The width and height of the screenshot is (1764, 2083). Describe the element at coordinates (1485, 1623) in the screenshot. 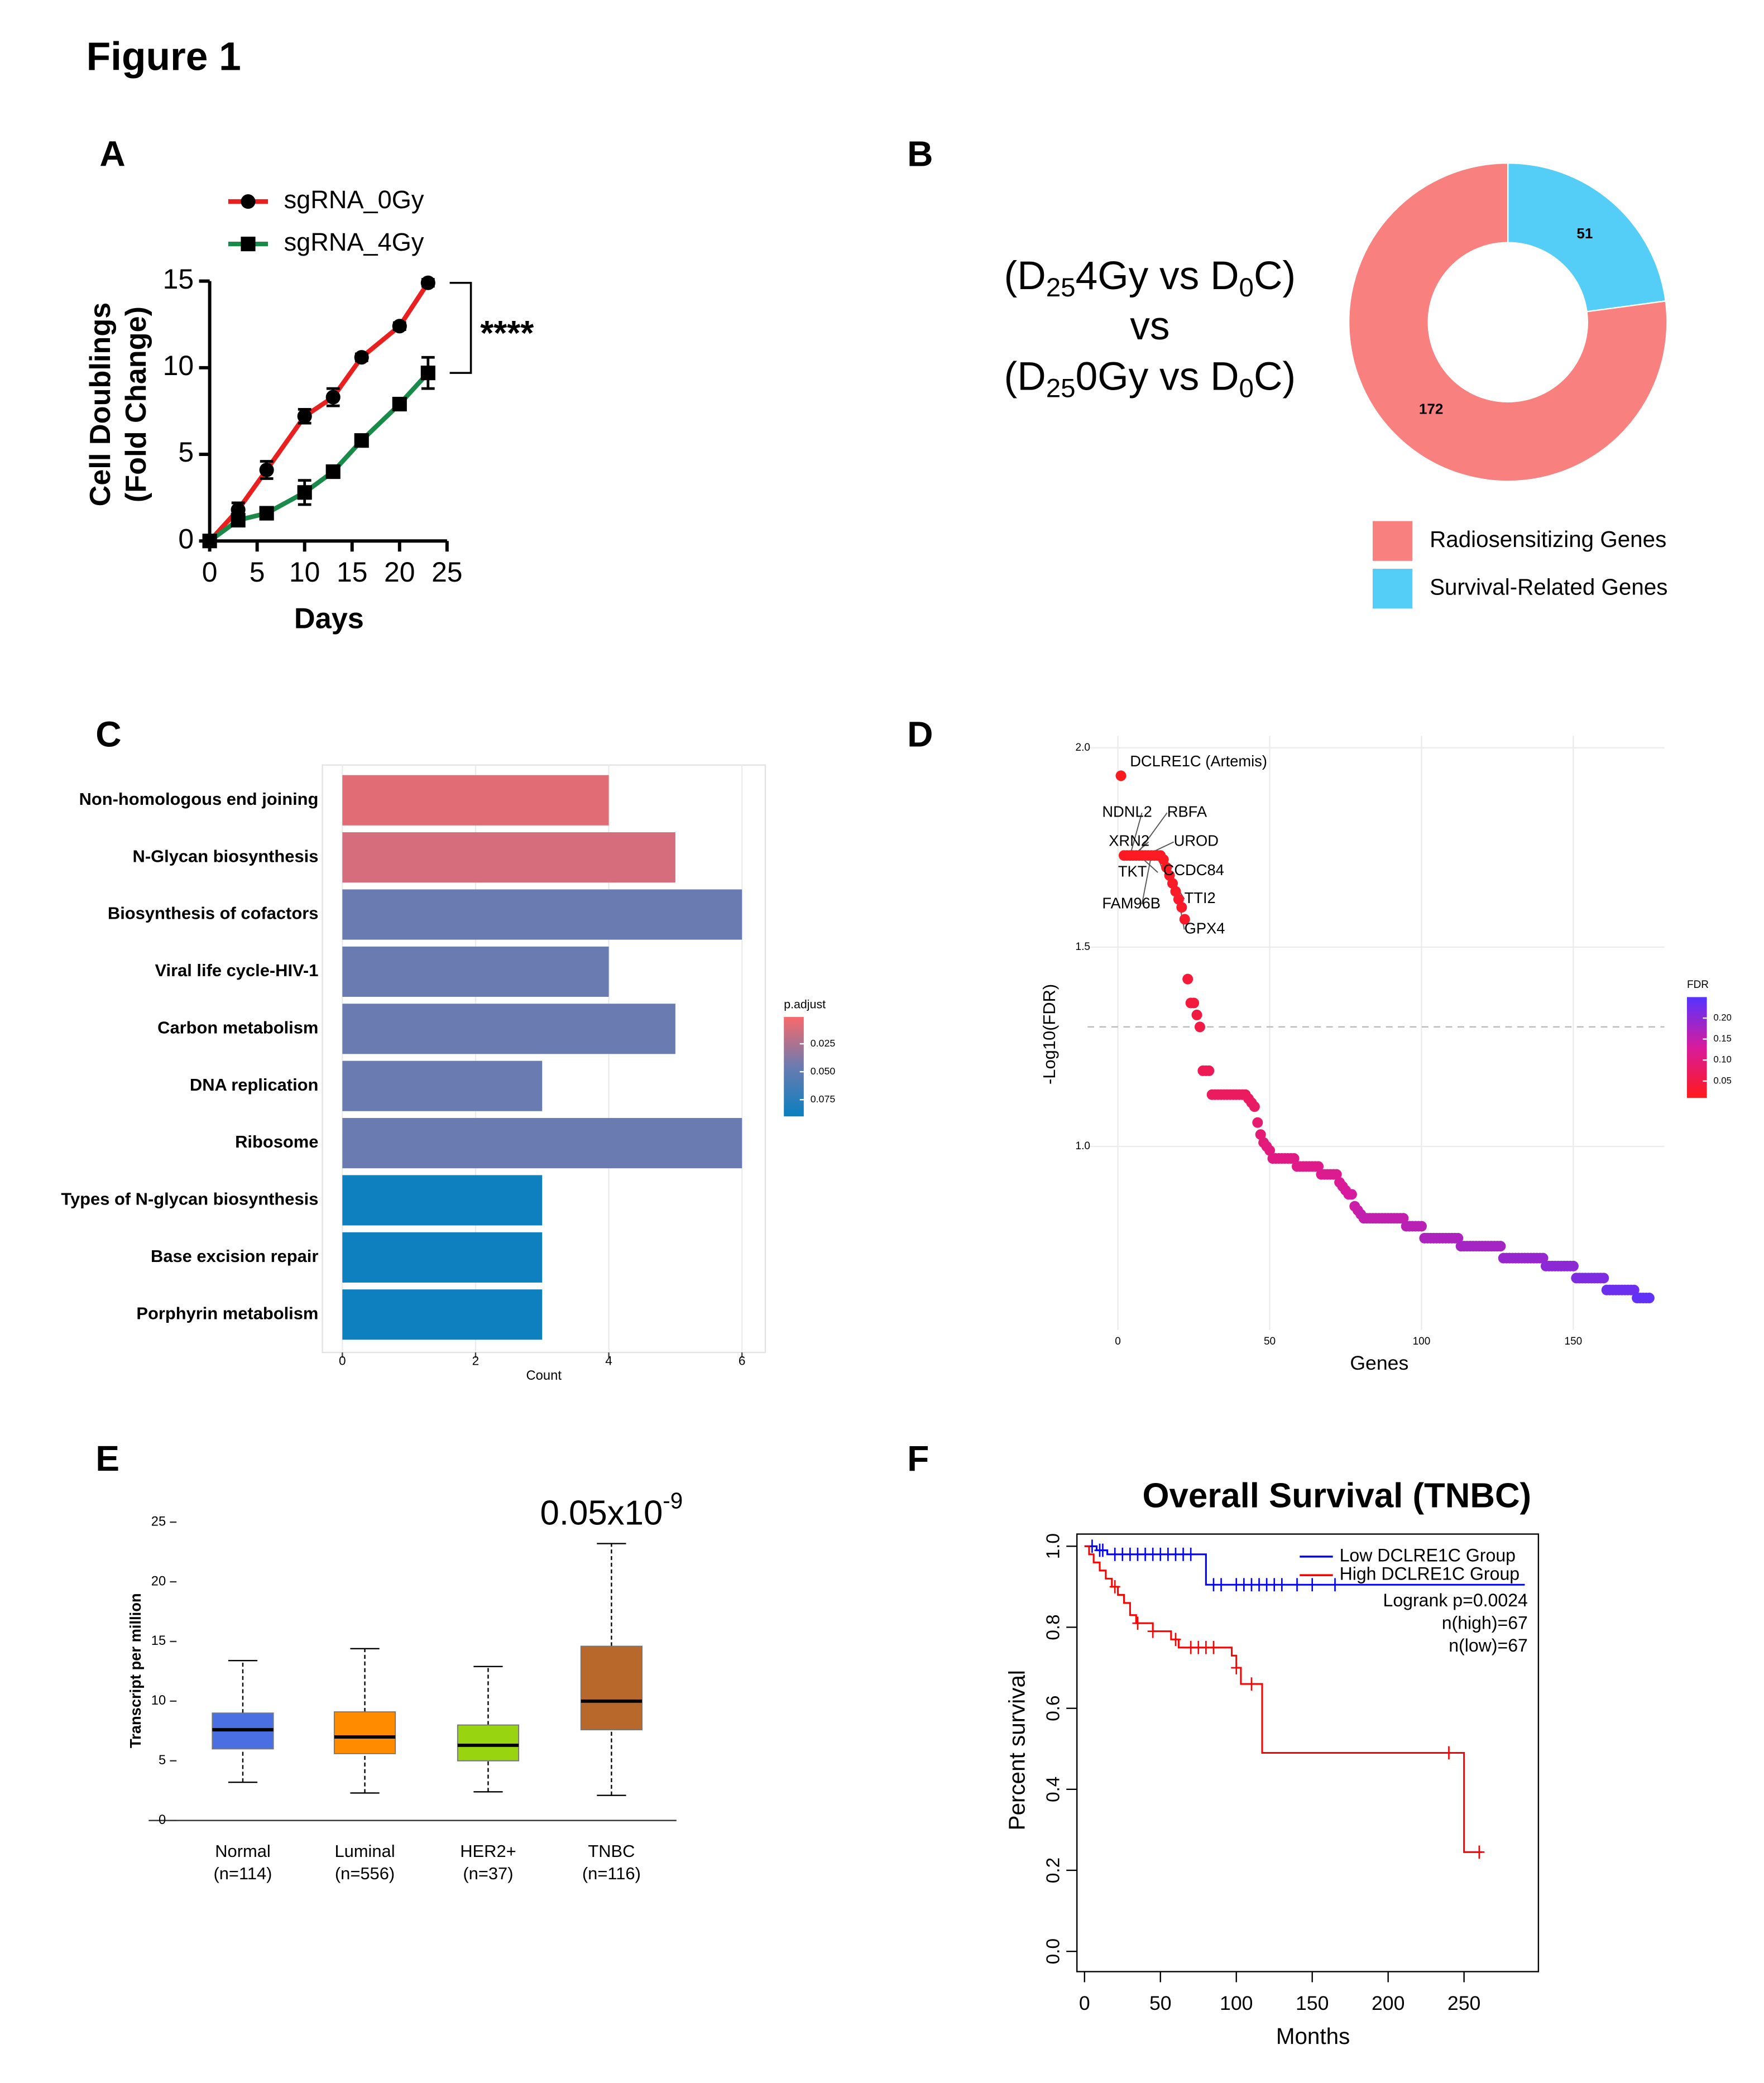

I see `stat-label: n(high)=67` at that location.